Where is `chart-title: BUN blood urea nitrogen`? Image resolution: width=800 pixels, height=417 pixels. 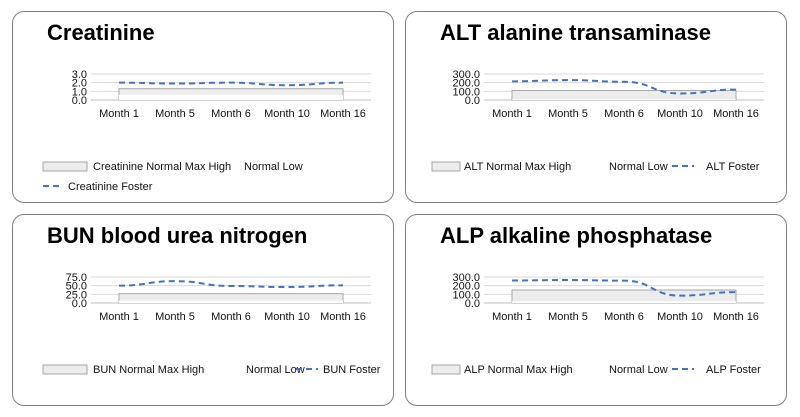 chart-title: BUN blood urea nitrogen is located at coordinates (177, 235).